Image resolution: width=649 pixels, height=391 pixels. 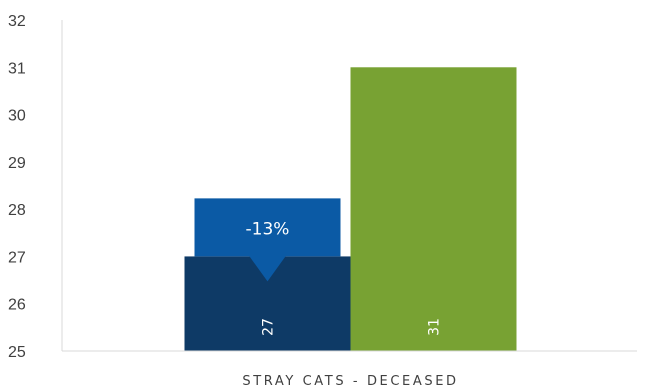 What do you see at coordinates (17, 305) in the screenshot?
I see `y-tick-label: 26` at bounding box center [17, 305].